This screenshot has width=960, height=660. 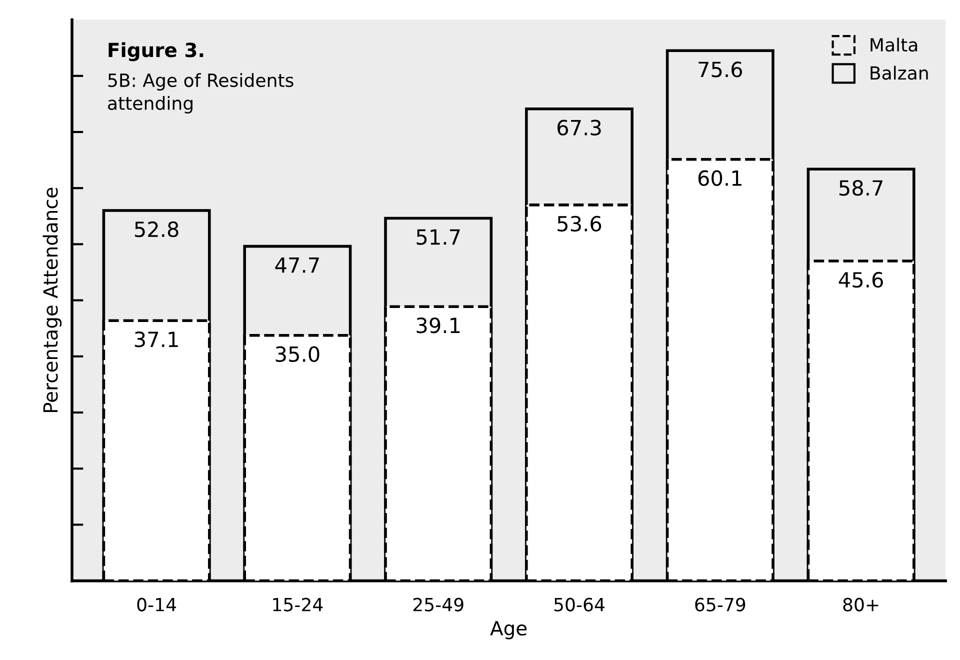 I want to click on legend-label: Balzan, so click(x=899, y=73).